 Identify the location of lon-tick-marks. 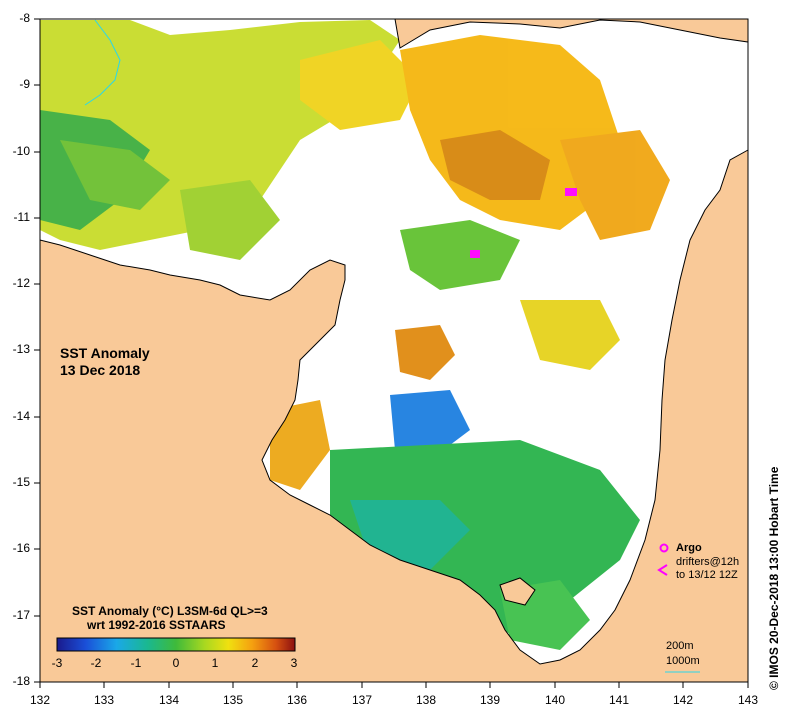
(394, 685).